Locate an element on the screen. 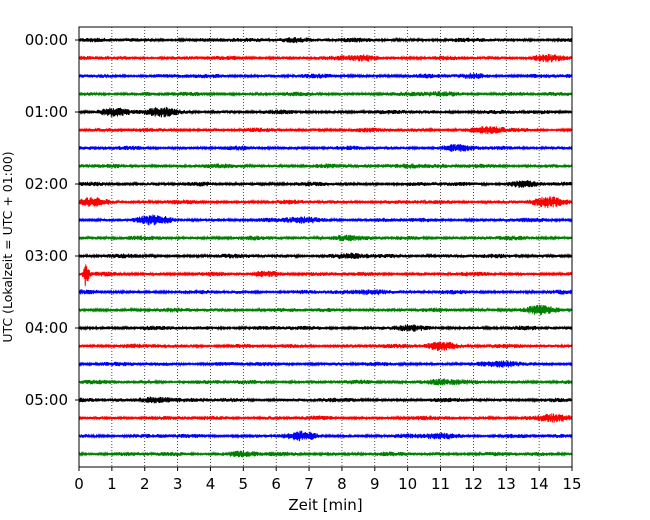  x-tick-label: 13 is located at coordinates (506, 484).